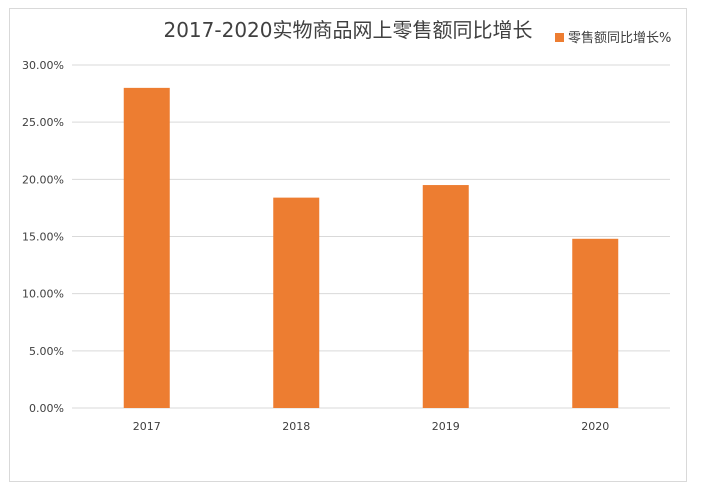  What do you see at coordinates (43, 65) in the screenshot?
I see `y-tick-label: 30.00%` at bounding box center [43, 65].